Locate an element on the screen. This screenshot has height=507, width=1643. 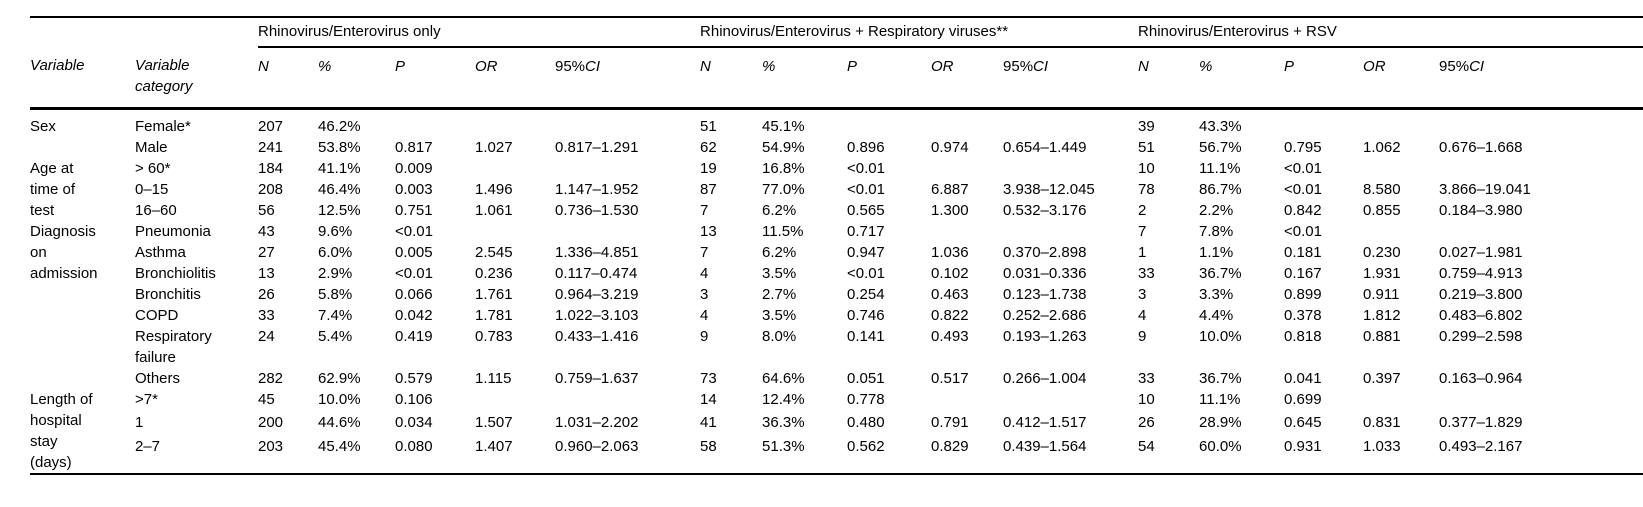
n-value-group2: 7 is located at coordinates (704, 210).